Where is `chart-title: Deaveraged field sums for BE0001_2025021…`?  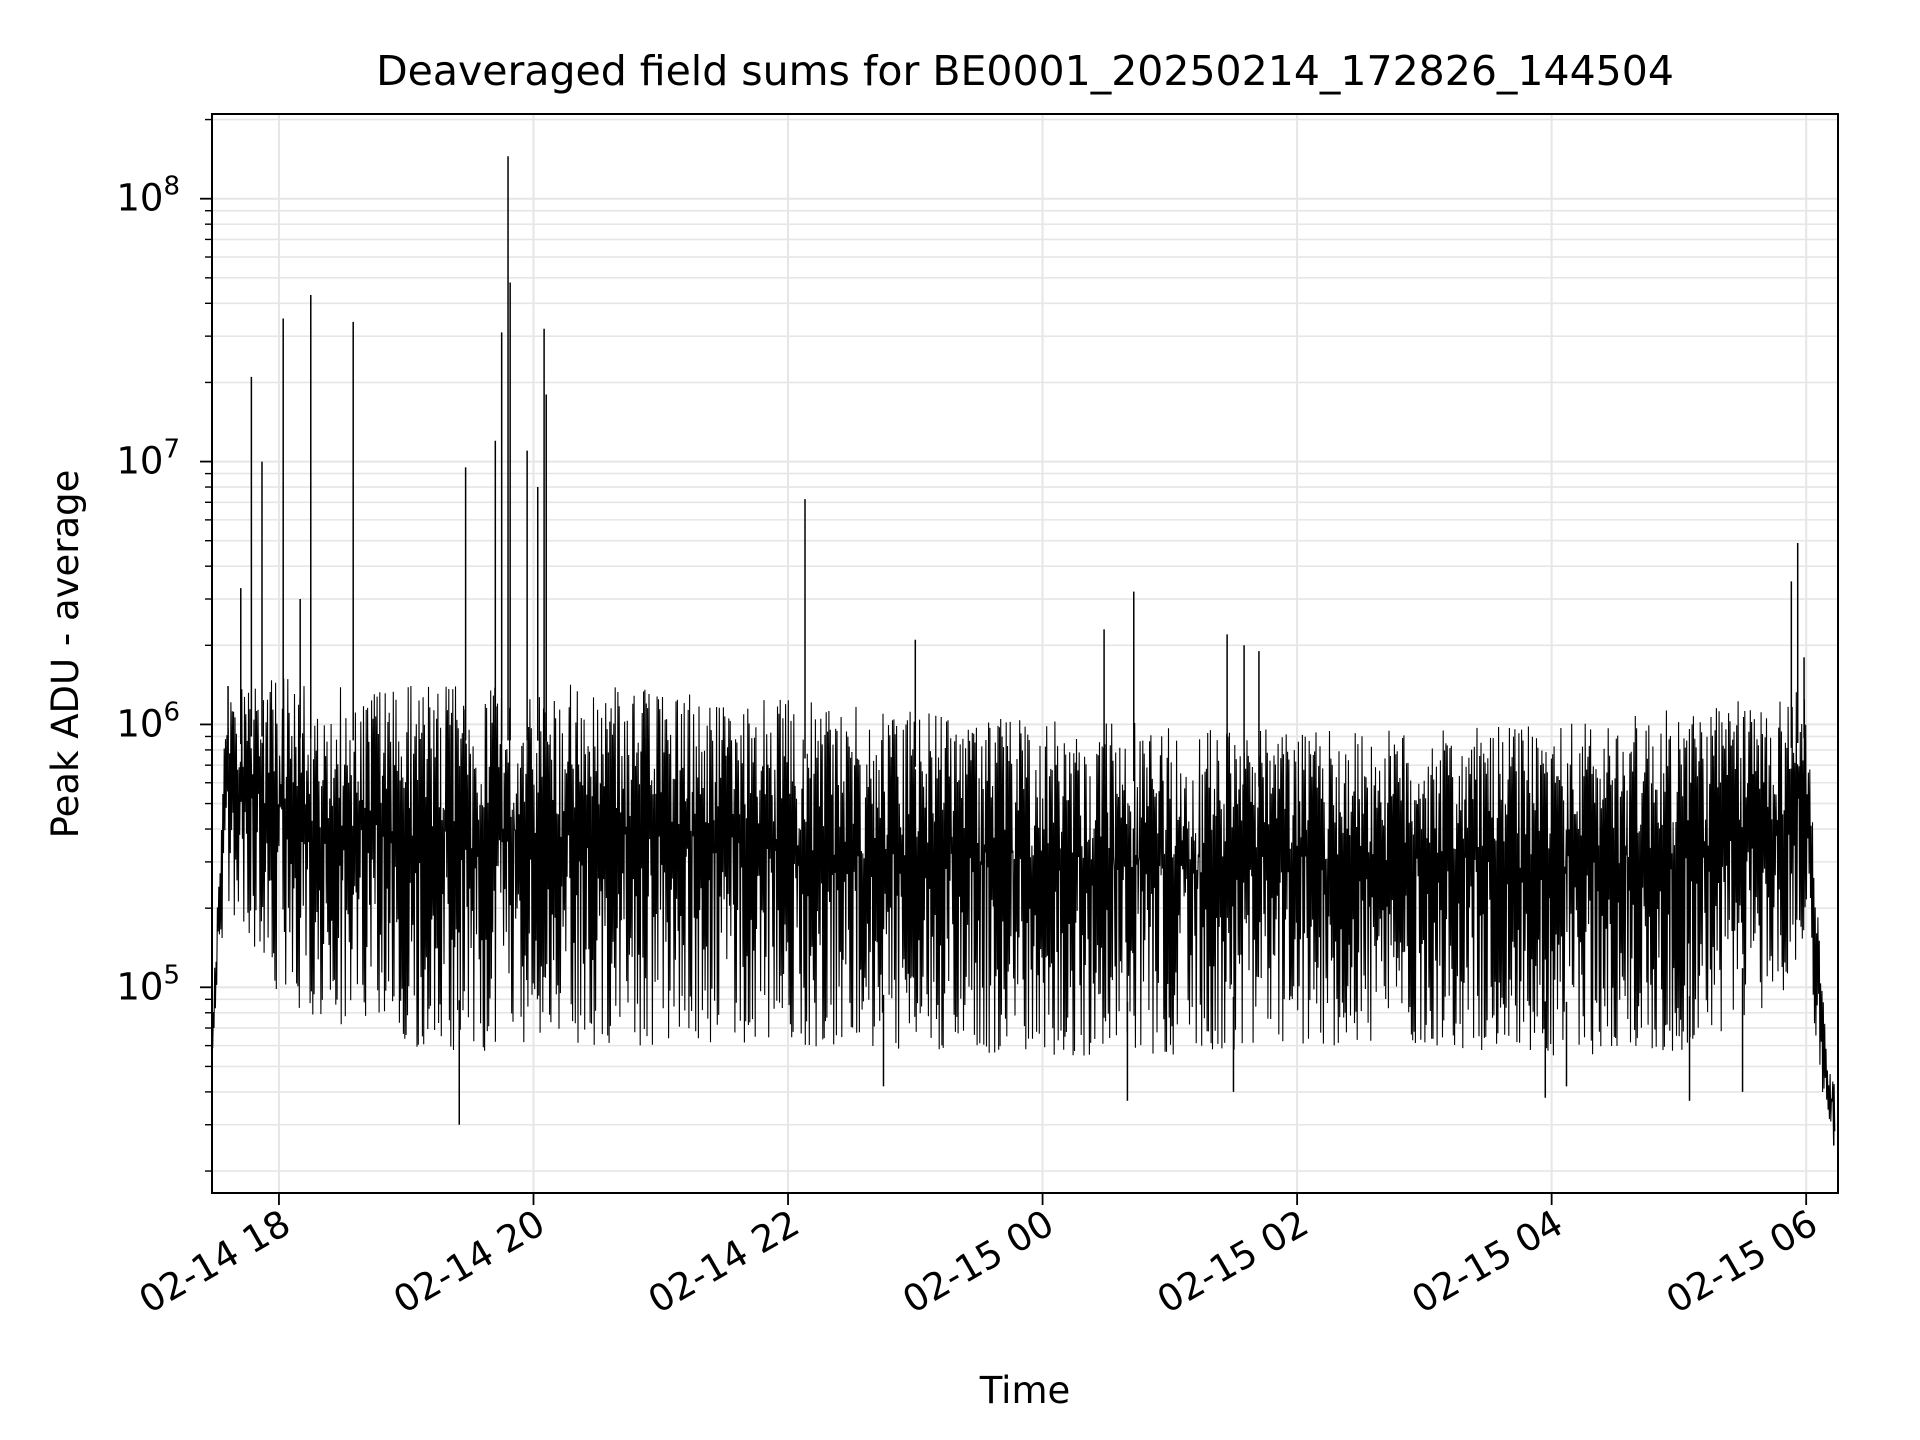 chart-title: Deaveraged field sums for BE0001_2025021… is located at coordinates (1025, 71).